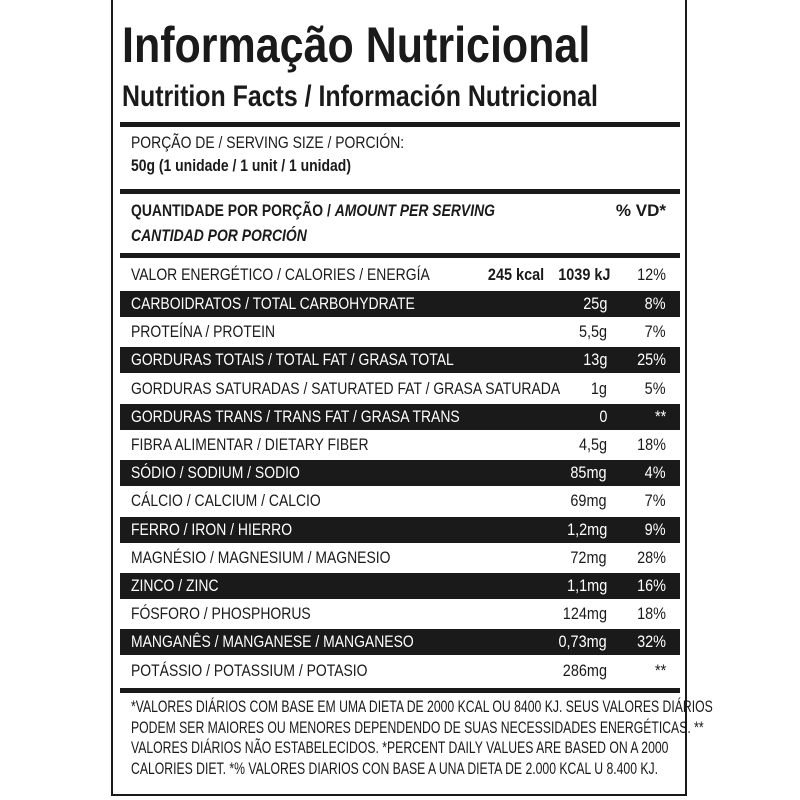  Describe the element at coordinates (261, 557) in the screenshot. I see `nutrient-name: MAGNÉSIO / MAGNESIUM / MAGNESIO` at that location.